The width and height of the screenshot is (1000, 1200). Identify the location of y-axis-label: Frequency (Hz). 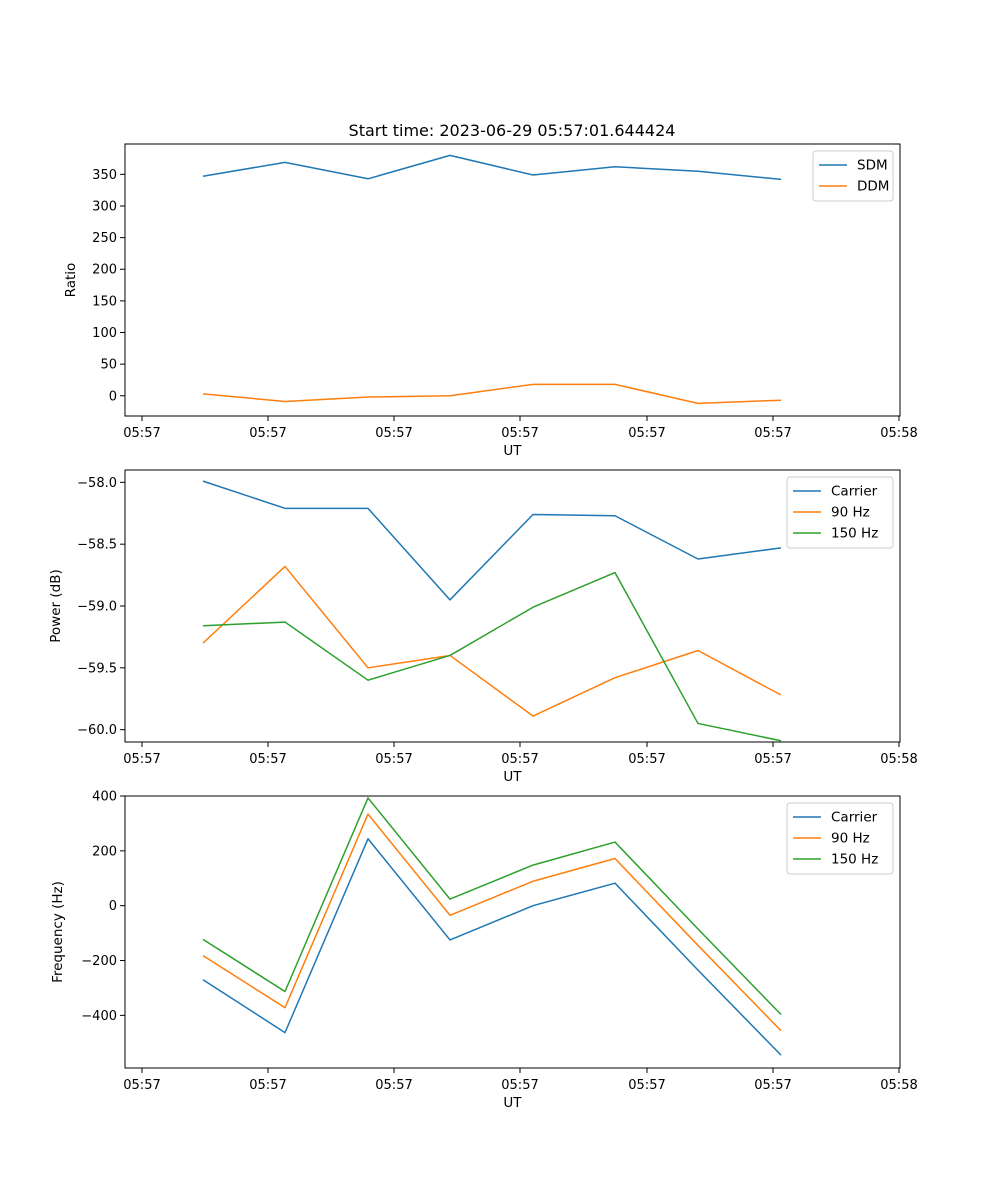
(58, 932).